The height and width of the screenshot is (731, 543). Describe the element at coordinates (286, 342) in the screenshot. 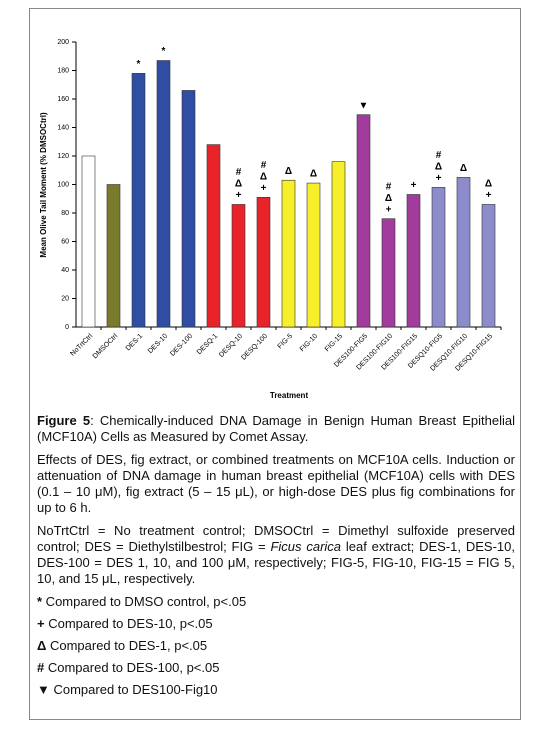

I see `x-tick-label: FIG-5` at that location.